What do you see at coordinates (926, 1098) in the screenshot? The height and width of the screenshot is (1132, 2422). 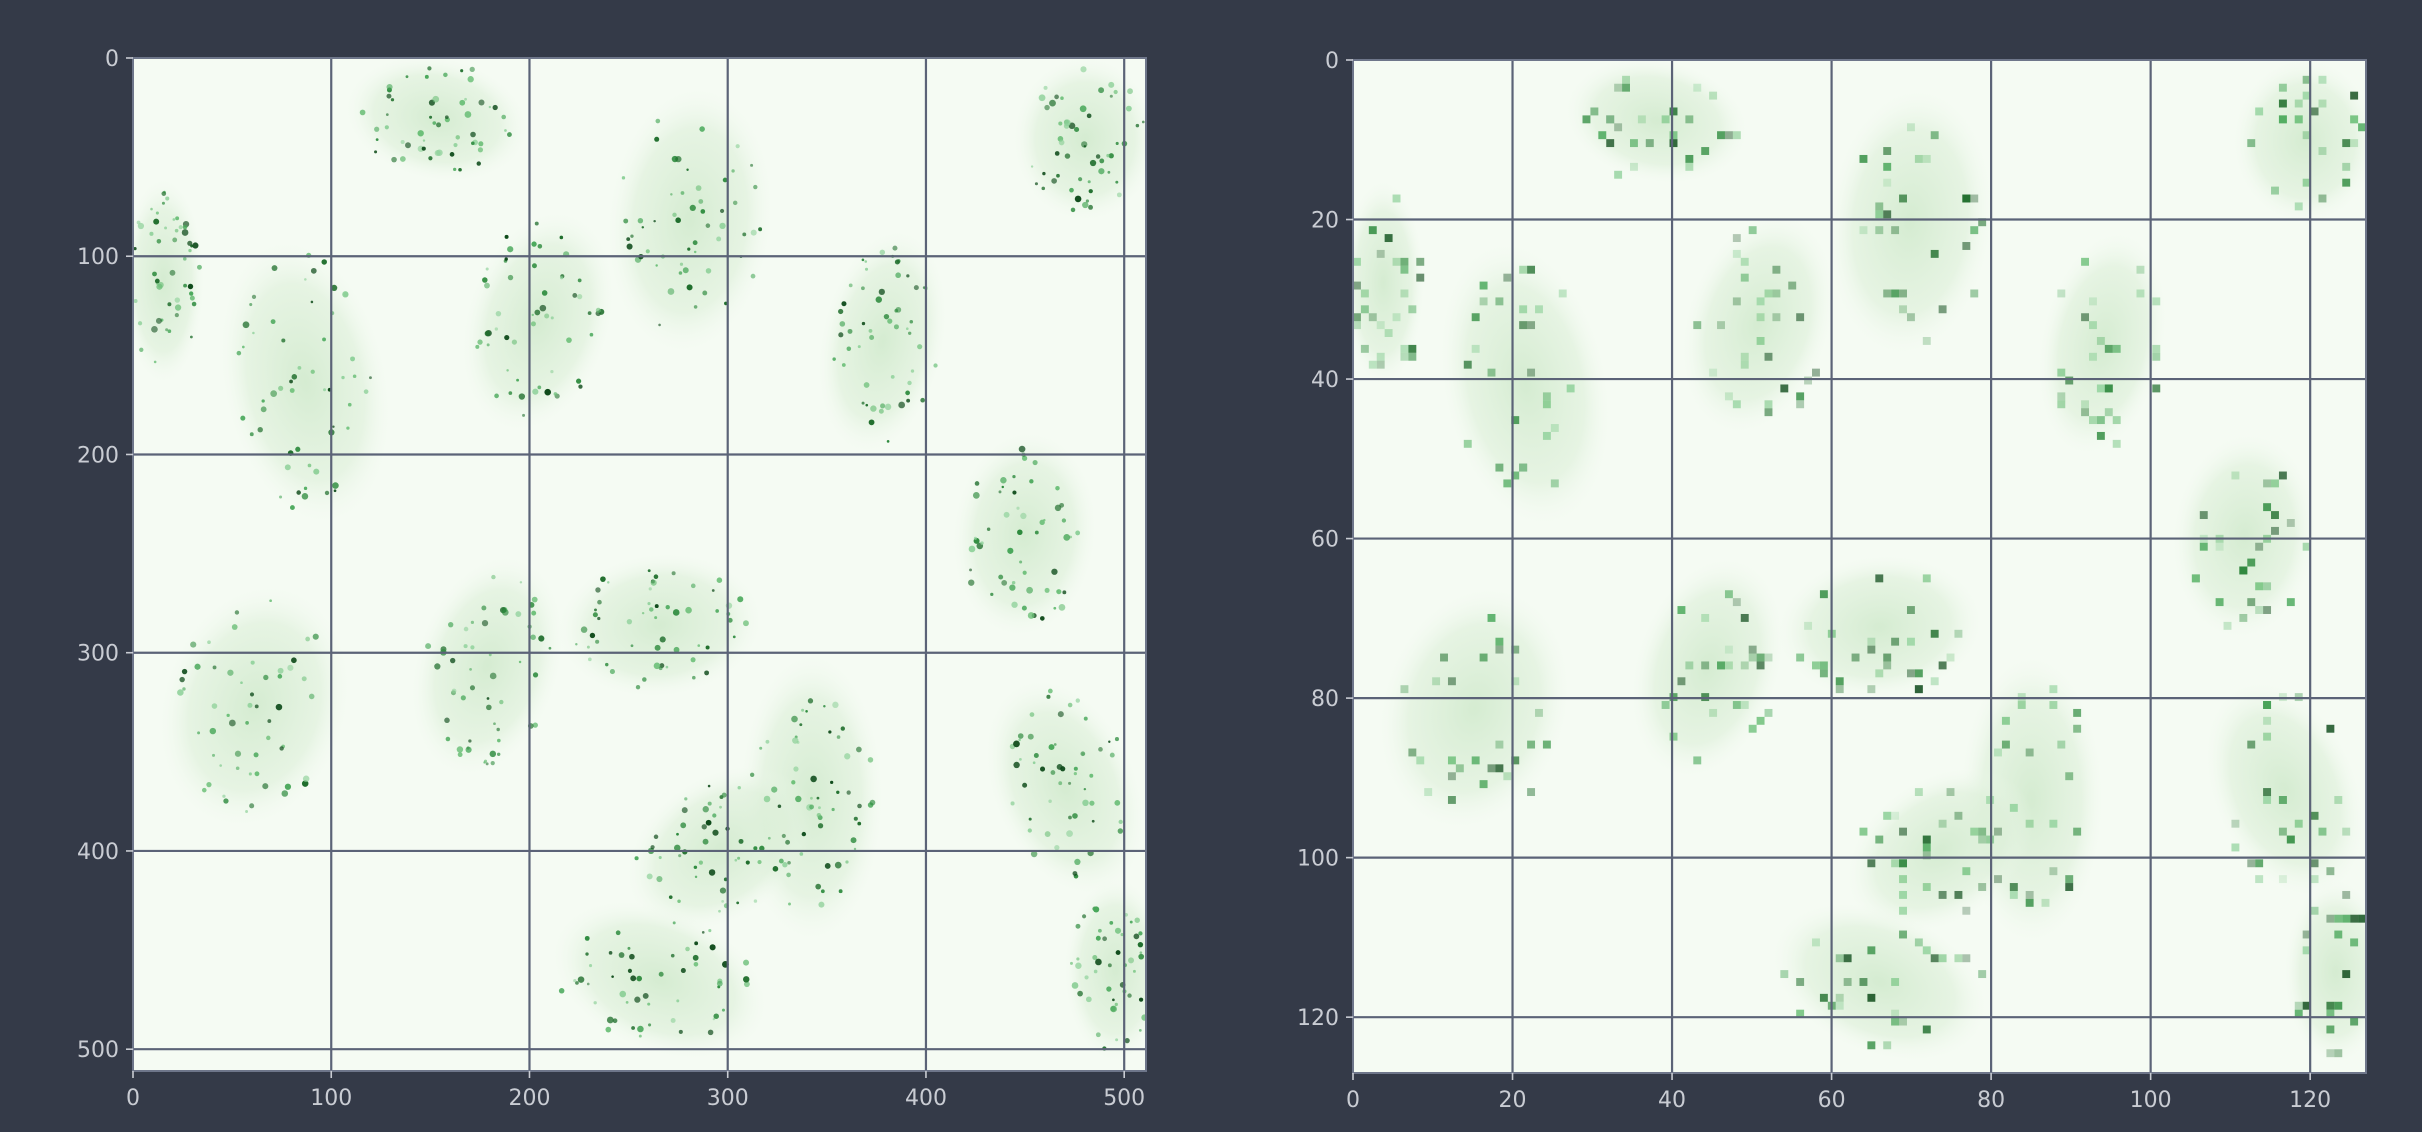 I see `x-tick-label: 400` at bounding box center [926, 1098].